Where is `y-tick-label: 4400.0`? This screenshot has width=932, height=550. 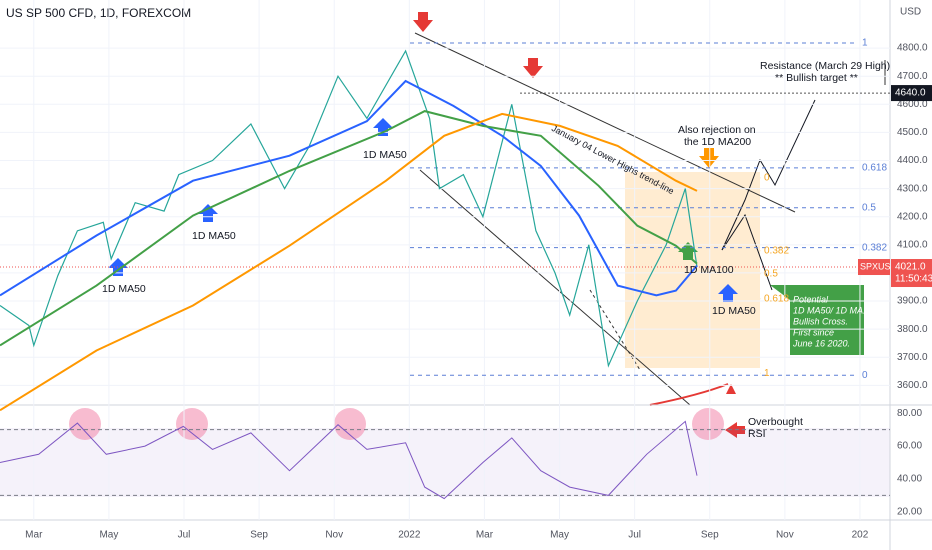
y-tick-label: 4400.0 is located at coordinates (912, 160).